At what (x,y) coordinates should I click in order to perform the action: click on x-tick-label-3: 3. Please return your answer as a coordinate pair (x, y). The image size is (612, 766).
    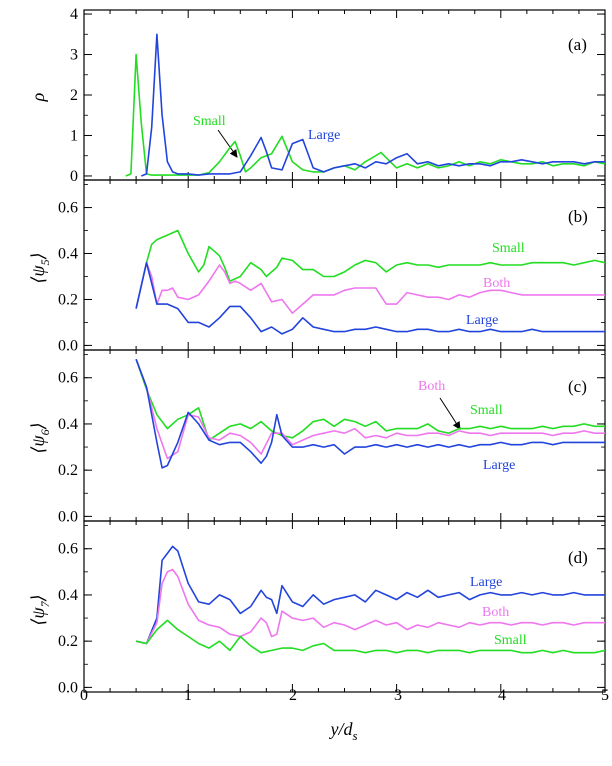
    Looking at the image, I should click on (398, 695).